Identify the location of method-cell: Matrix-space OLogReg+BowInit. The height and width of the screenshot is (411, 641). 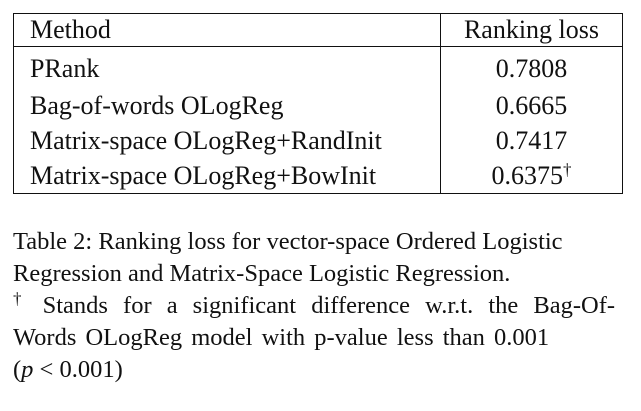
(227, 176).